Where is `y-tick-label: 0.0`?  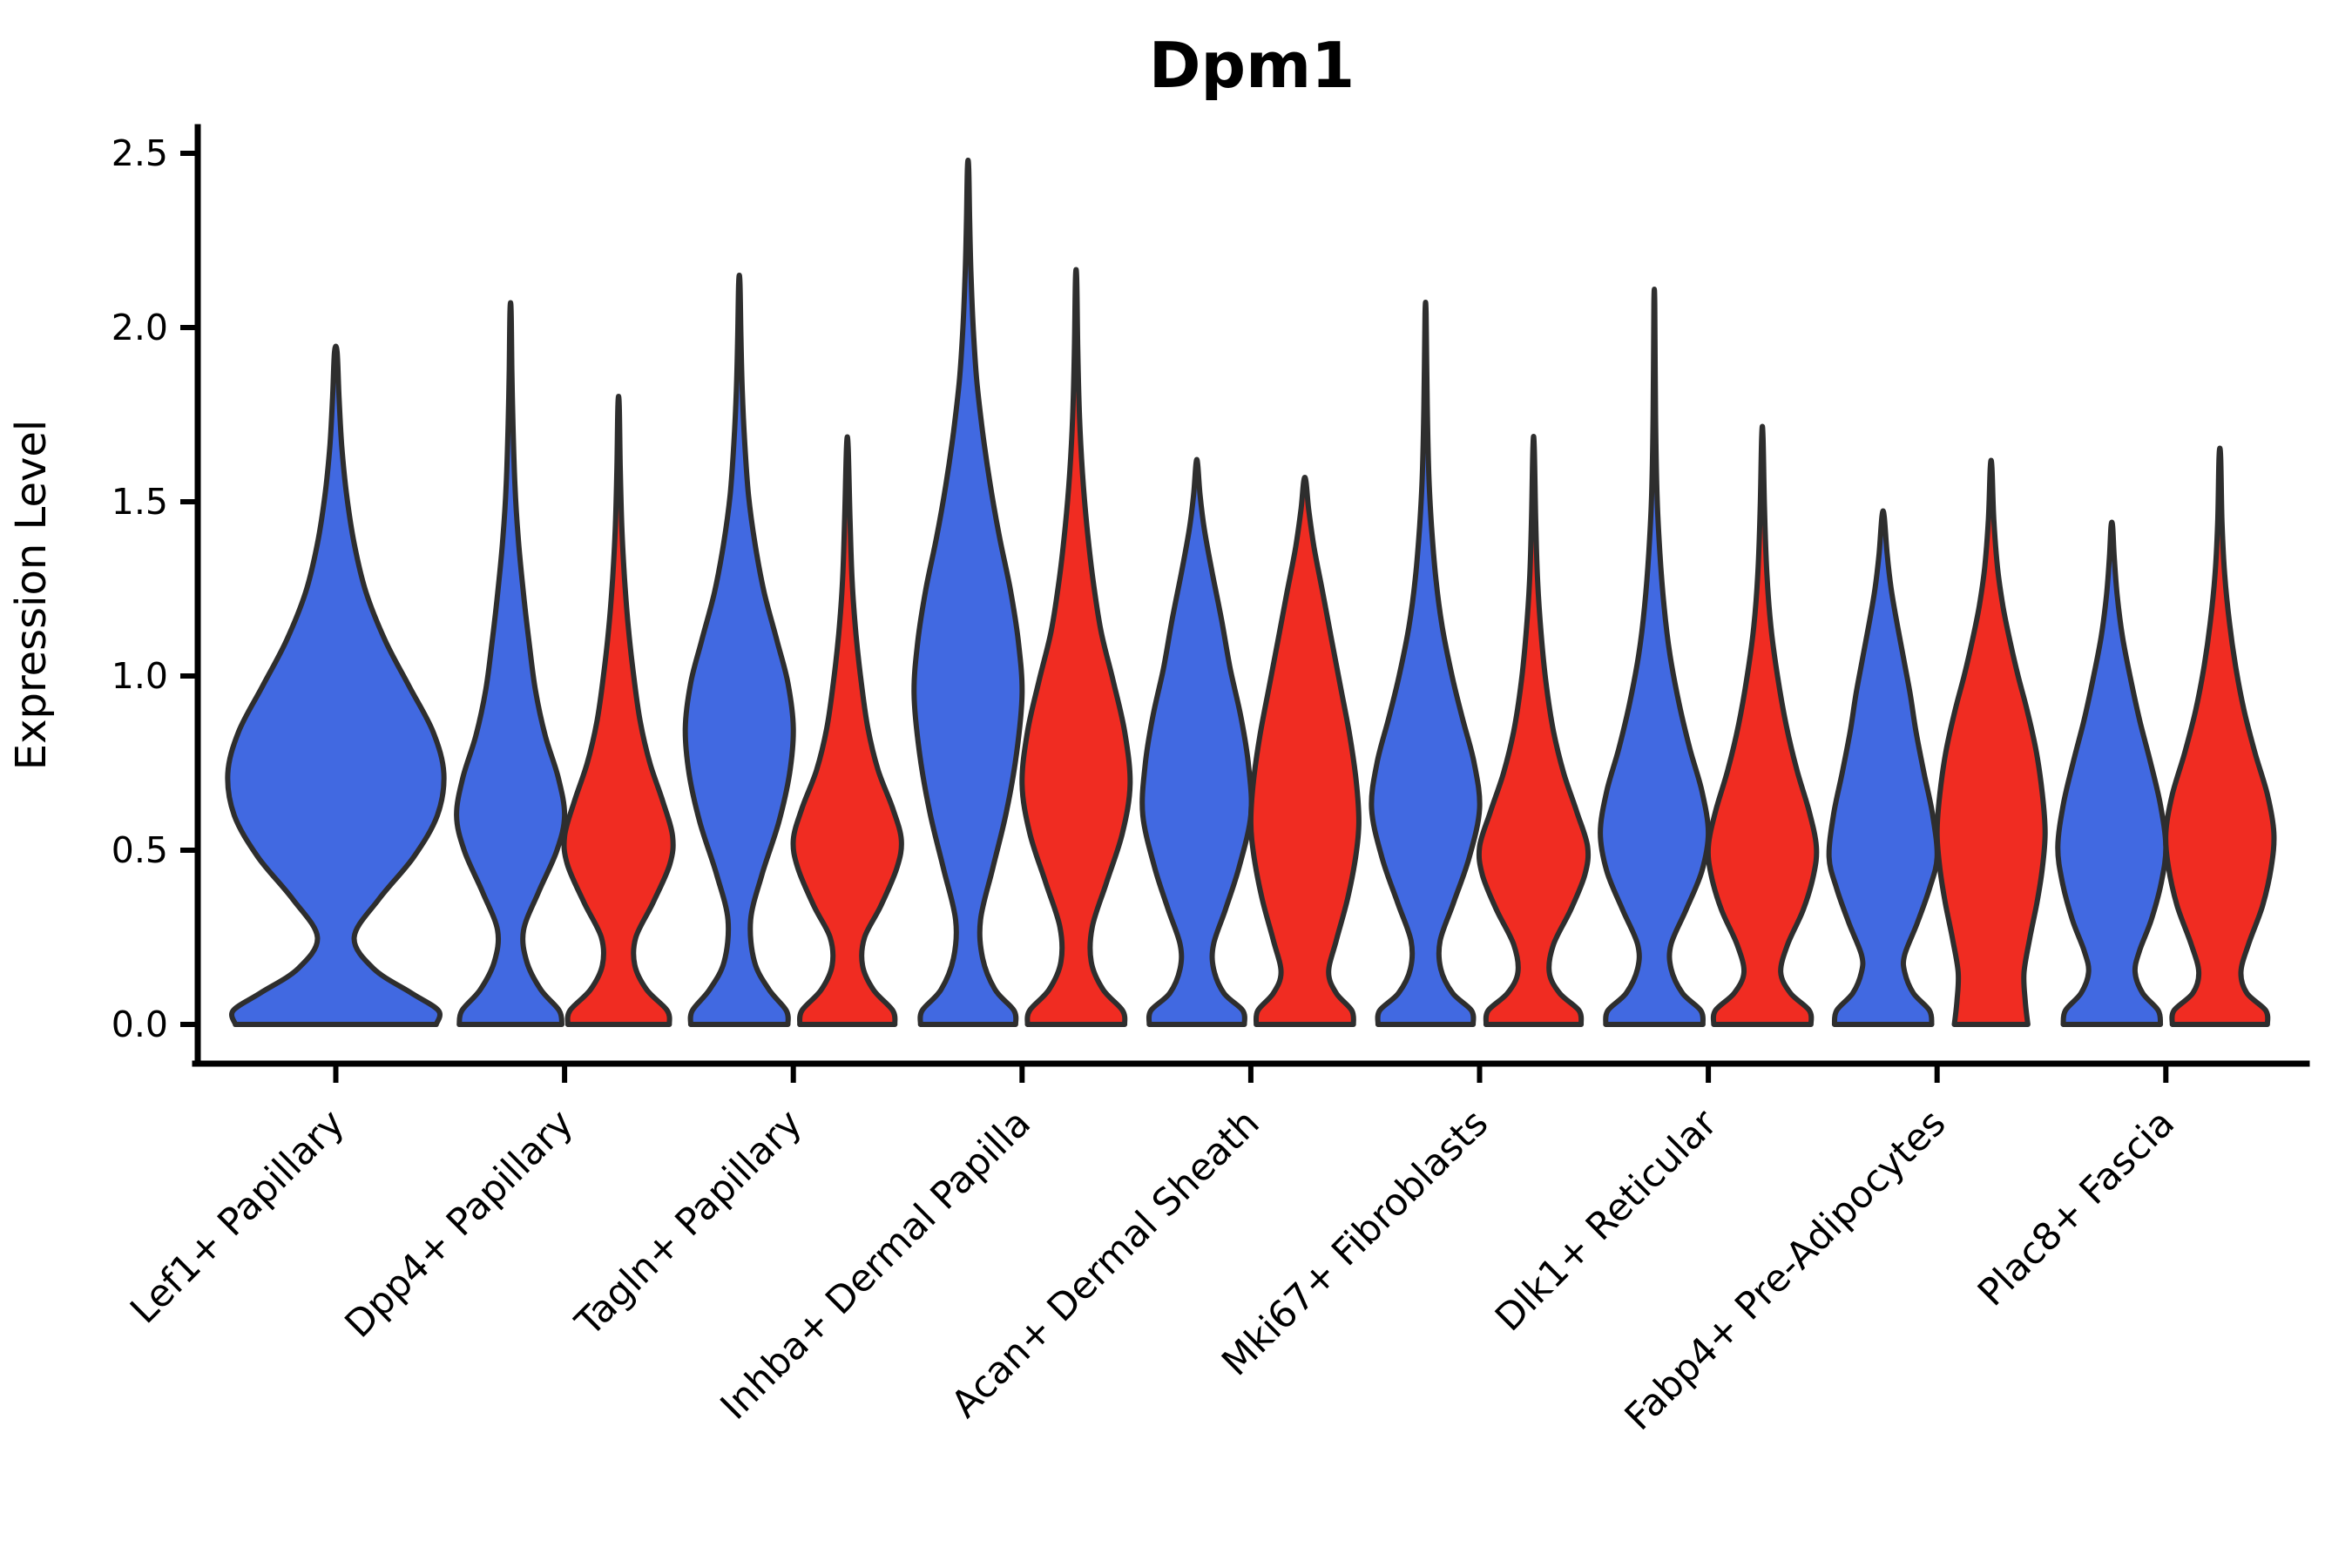 y-tick-label: 0.0 is located at coordinates (140, 1024).